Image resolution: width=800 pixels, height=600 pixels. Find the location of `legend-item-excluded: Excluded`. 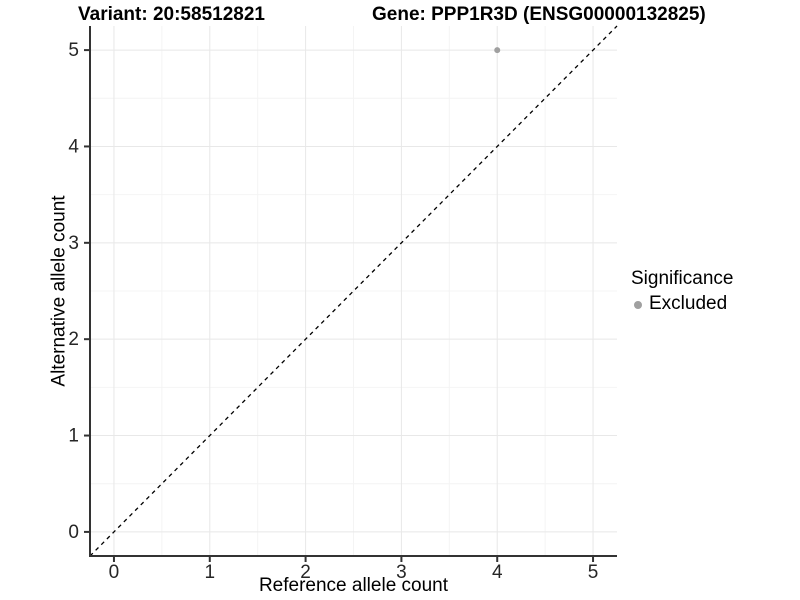

legend-item-excluded: Excluded is located at coordinates (682, 304).